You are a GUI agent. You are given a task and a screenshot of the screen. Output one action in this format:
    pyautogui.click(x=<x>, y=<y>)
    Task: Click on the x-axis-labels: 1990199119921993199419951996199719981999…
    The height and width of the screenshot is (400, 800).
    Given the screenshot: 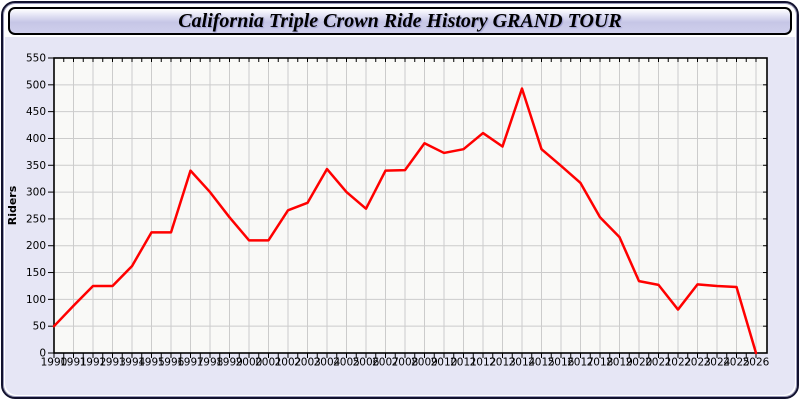 What is the action you would take?
    pyautogui.click(x=405, y=363)
    